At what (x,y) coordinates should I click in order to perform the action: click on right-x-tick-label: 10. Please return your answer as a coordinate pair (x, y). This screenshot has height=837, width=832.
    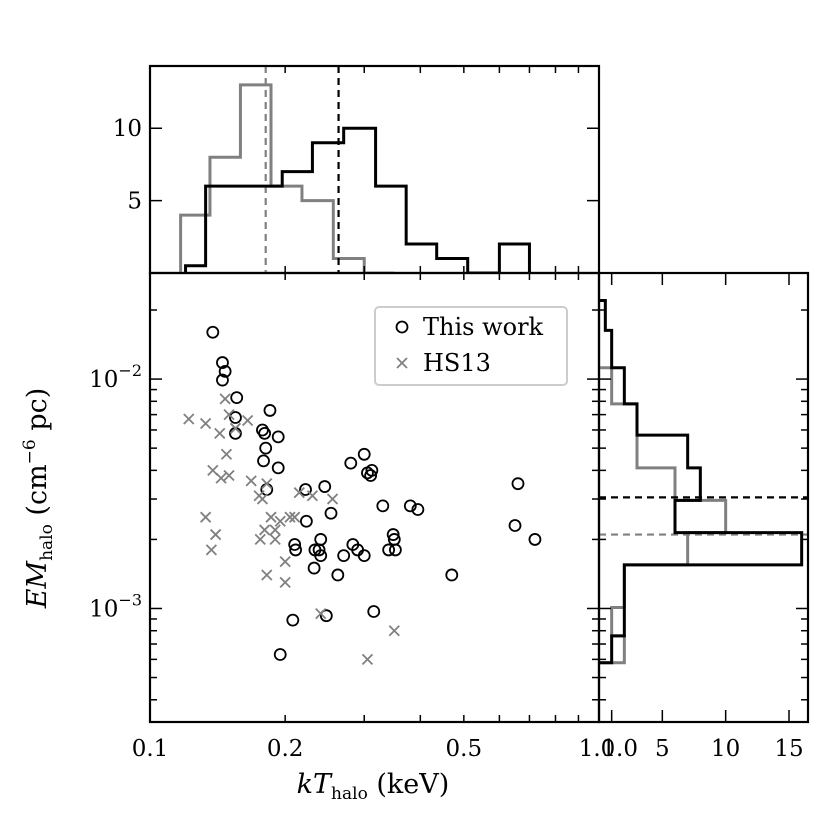
    Looking at the image, I should click on (725, 749).